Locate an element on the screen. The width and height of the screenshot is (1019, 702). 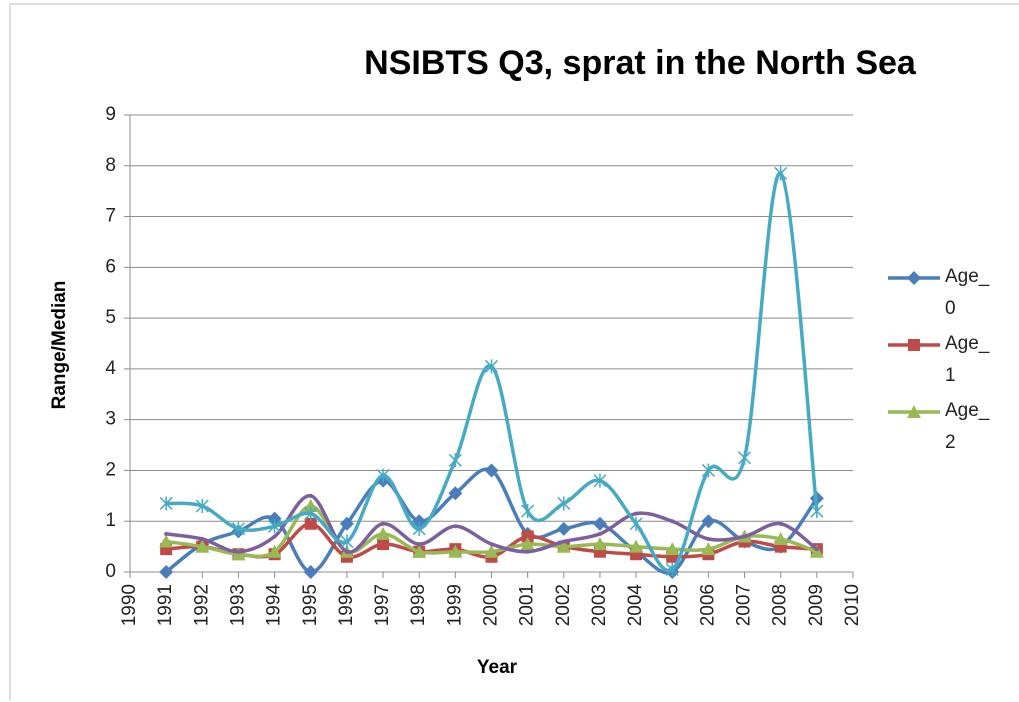
legend-label: Age_2 is located at coordinates (967, 426).